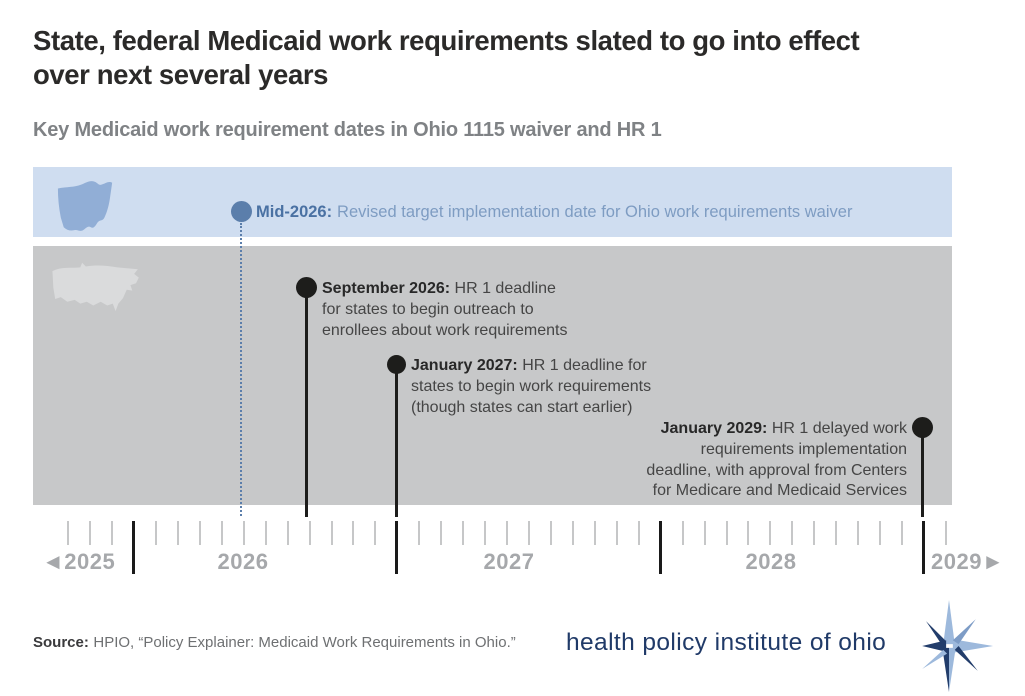 This screenshot has width=1025, height=696. I want to click on axis-year-label-2029: 2029►, so click(968, 561).